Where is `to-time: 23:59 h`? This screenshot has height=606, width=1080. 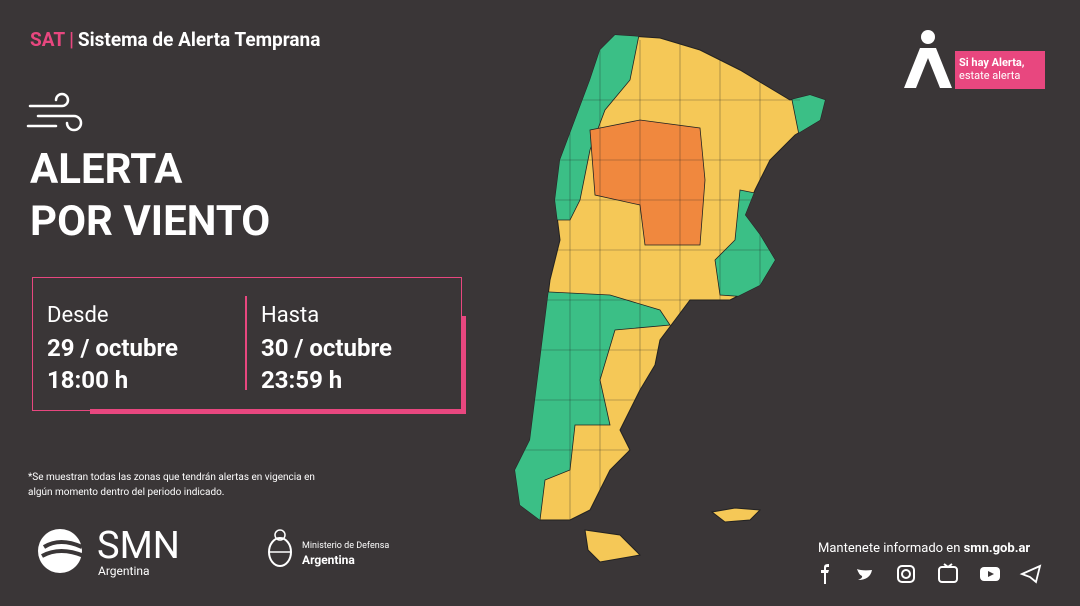 to-time: 23:59 h is located at coordinates (302, 380).